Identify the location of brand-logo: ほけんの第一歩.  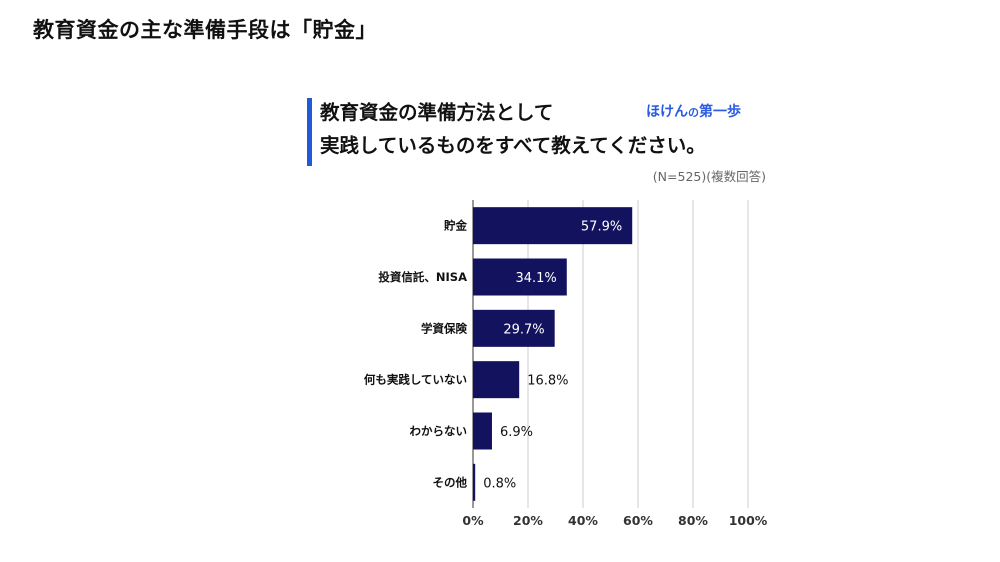
(693, 111).